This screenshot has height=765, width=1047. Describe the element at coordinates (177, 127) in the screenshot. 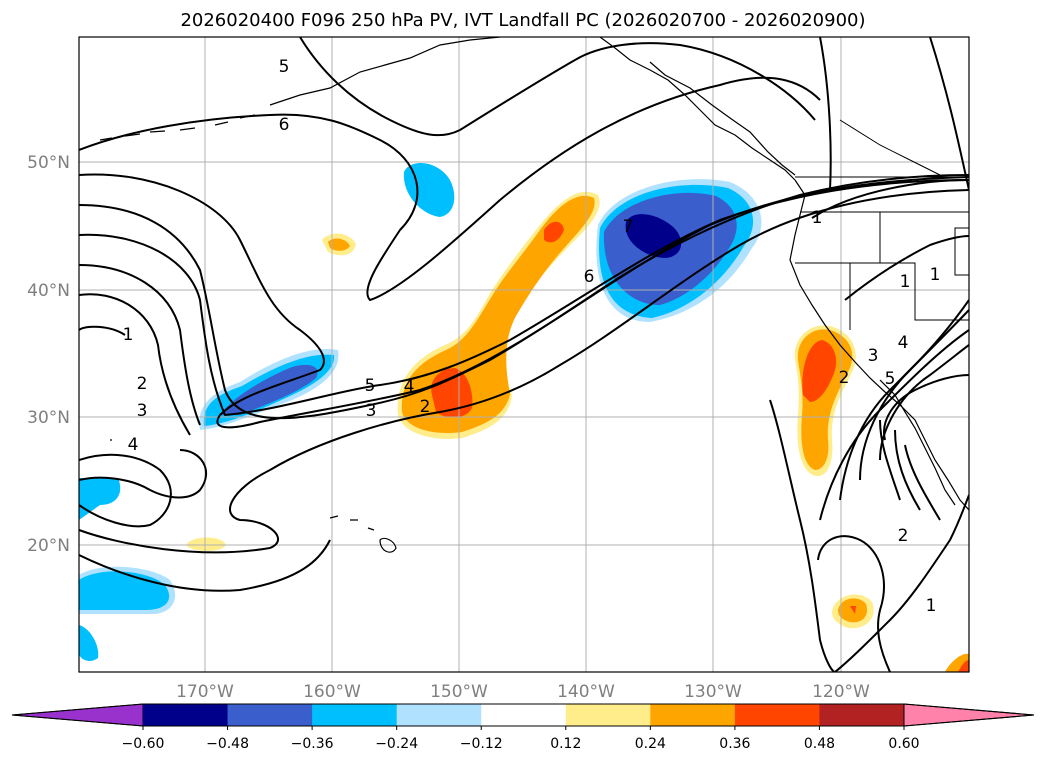

I see `aleutian-islands` at that location.